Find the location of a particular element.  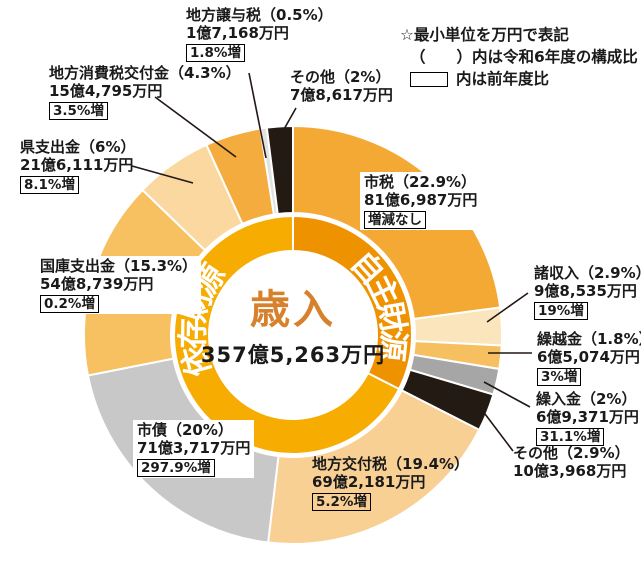

segment-amount: 9億8,535万円 is located at coordinates (585, 291).